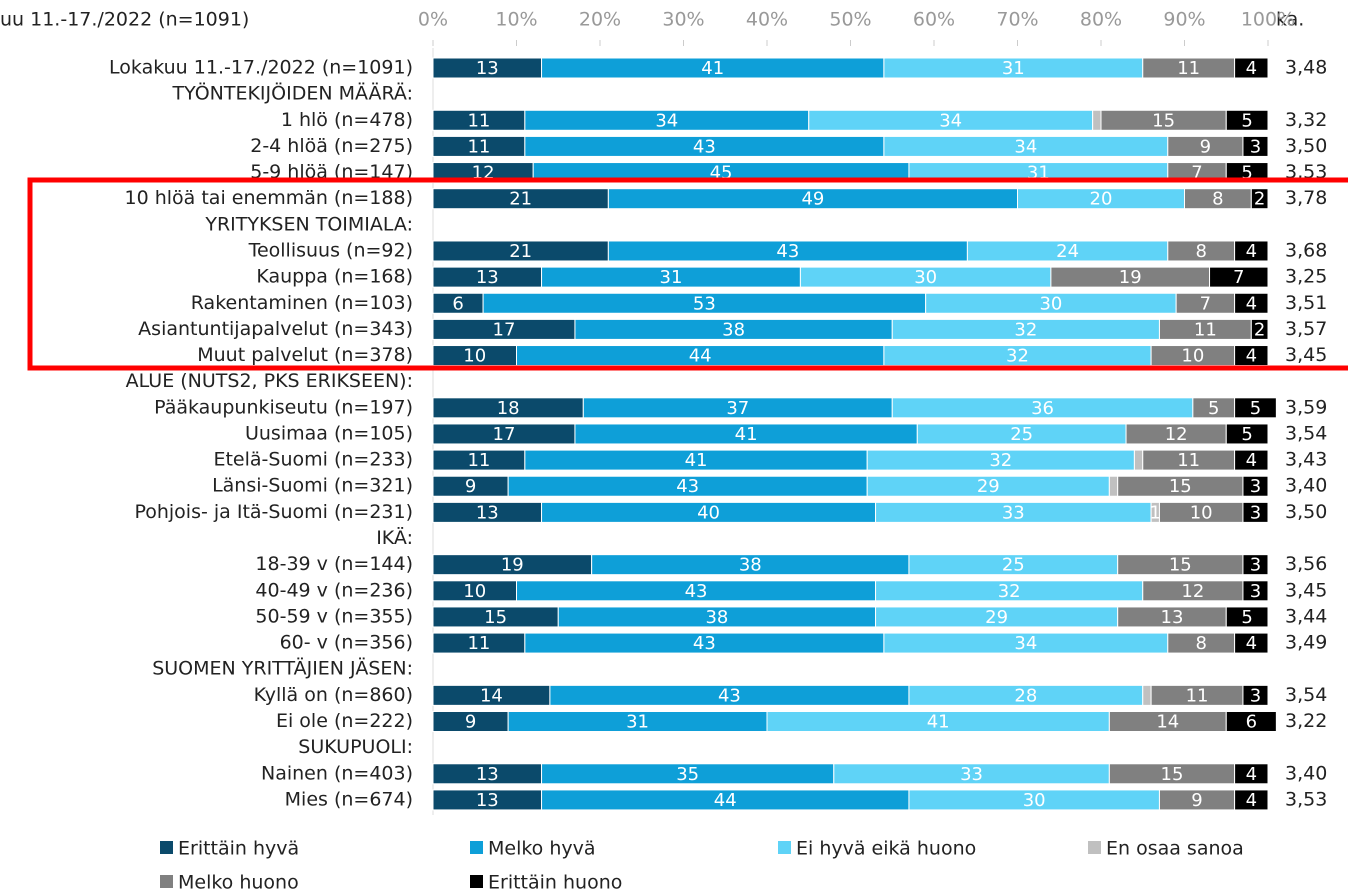 This screenshot has width=1348, height=893. Describe the element at coordinates (1192, 591) in the screenshot. I see `data-label: 12` at that location.